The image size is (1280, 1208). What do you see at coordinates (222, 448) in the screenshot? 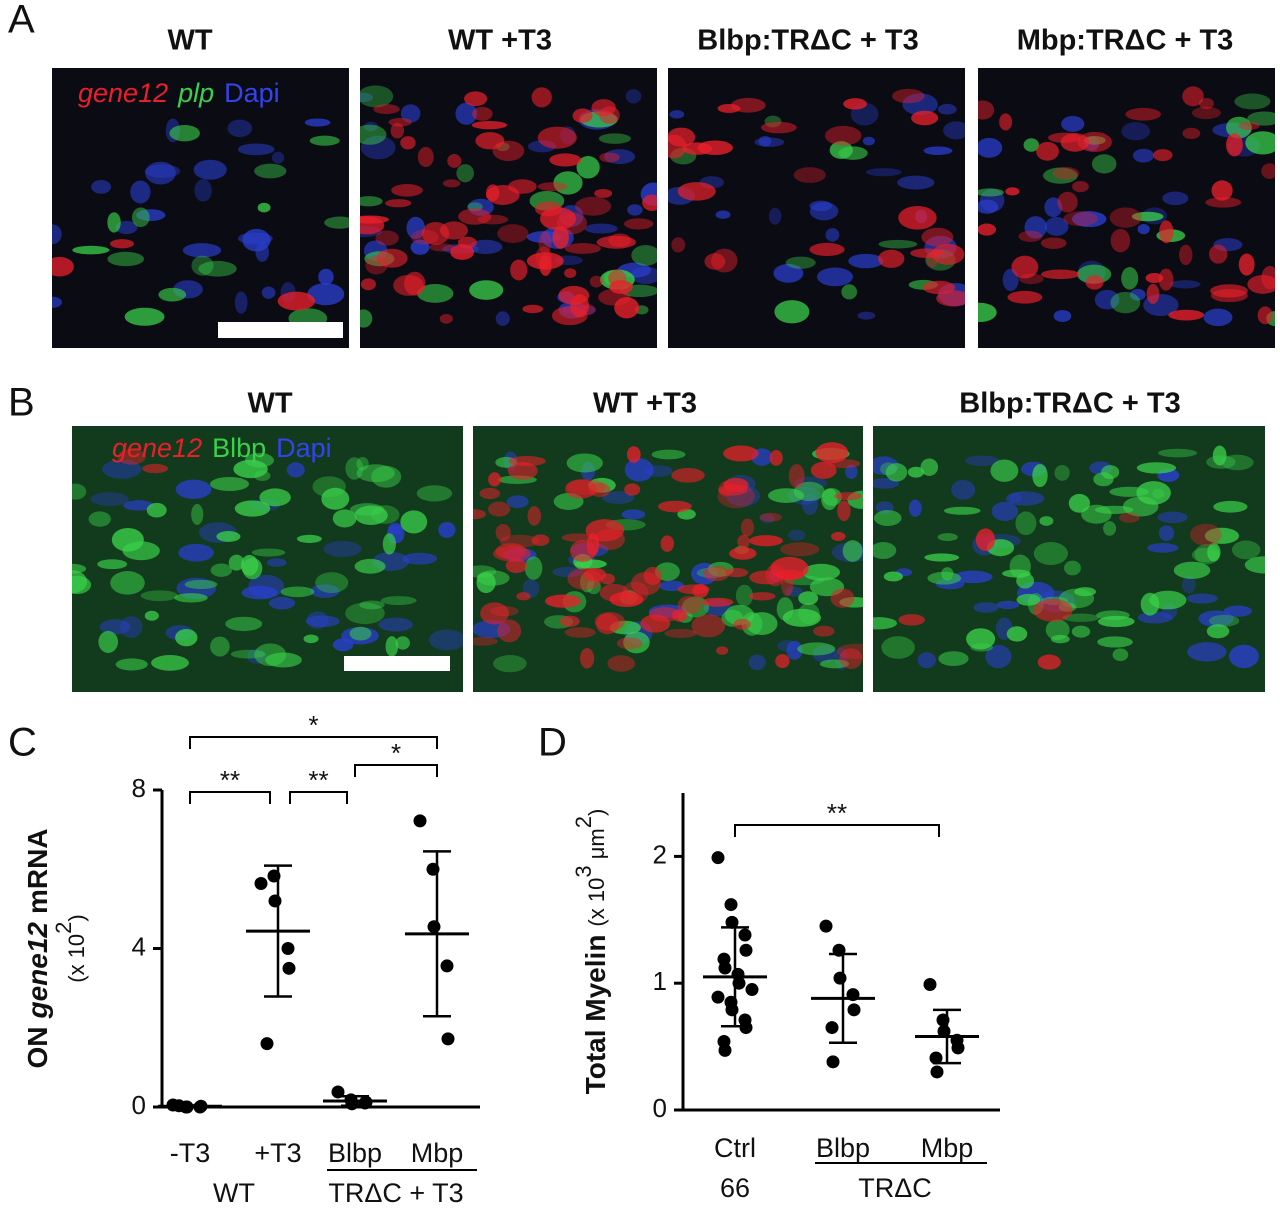
I see `legend: gene12 Blbp Dapi` at bounding box center [222, 448].